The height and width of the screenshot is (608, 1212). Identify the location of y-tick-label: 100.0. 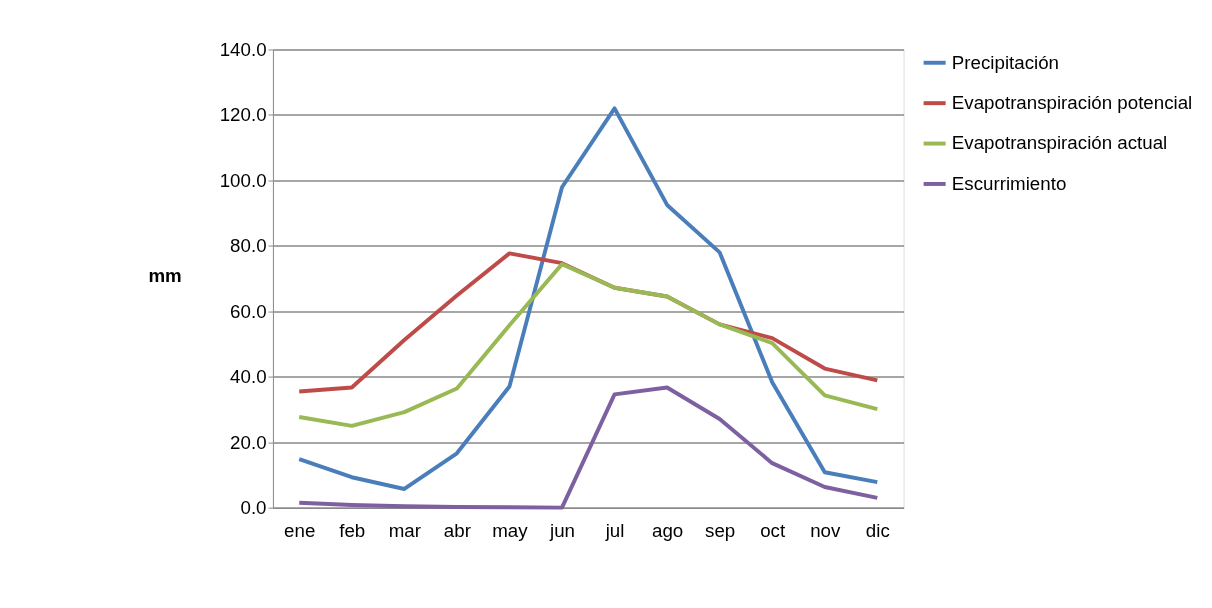
(243, 180).